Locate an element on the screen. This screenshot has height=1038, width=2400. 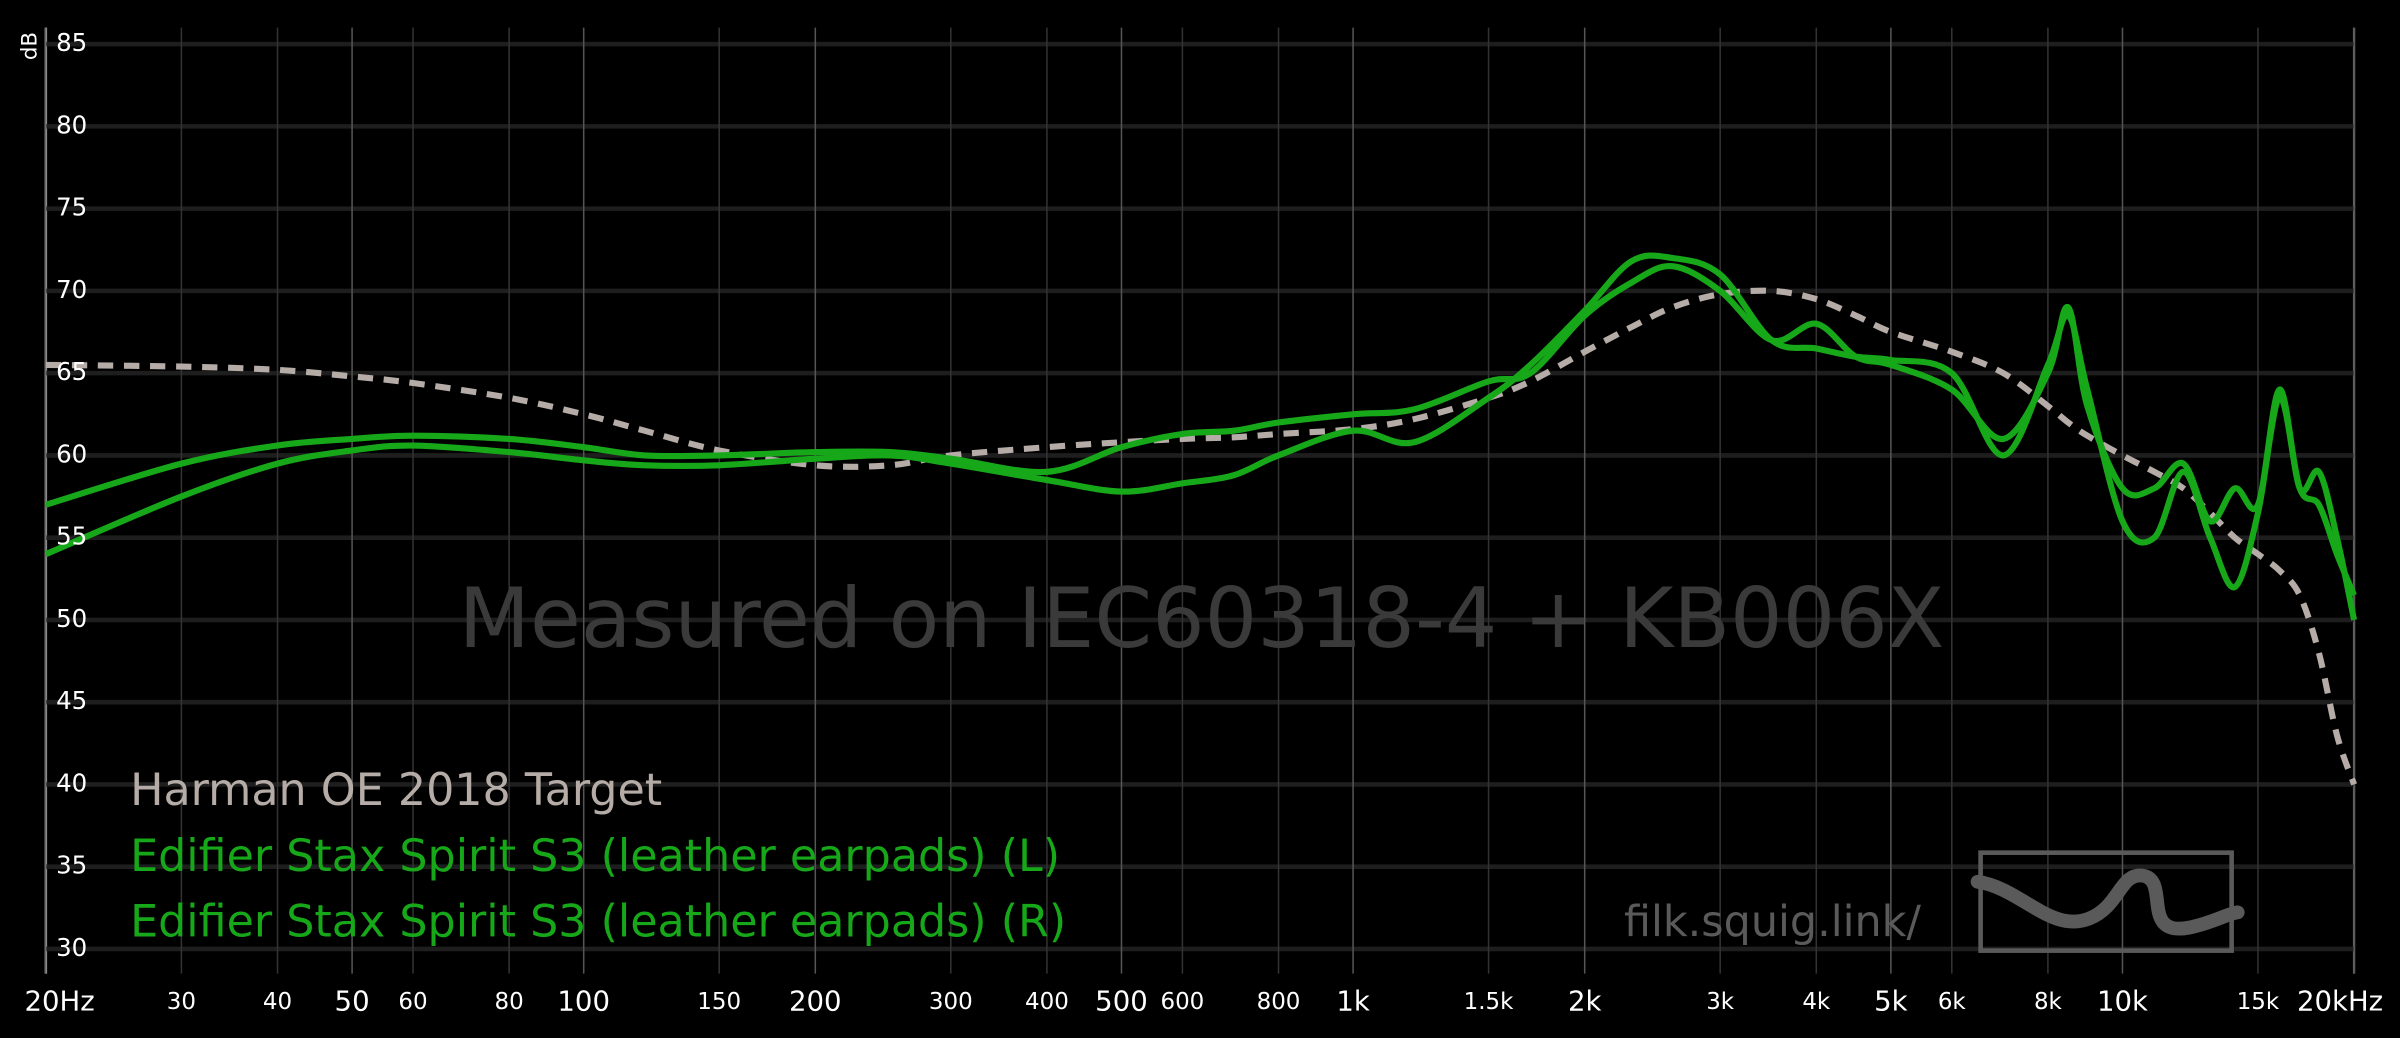
x-tick-label: 150 is located at coordinates (719, 1002).